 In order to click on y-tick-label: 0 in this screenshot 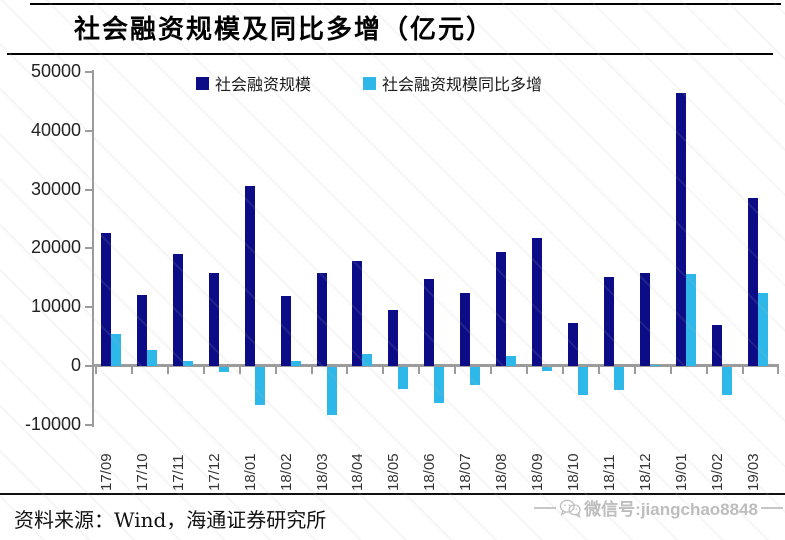, I will do `click(75, 365)`.